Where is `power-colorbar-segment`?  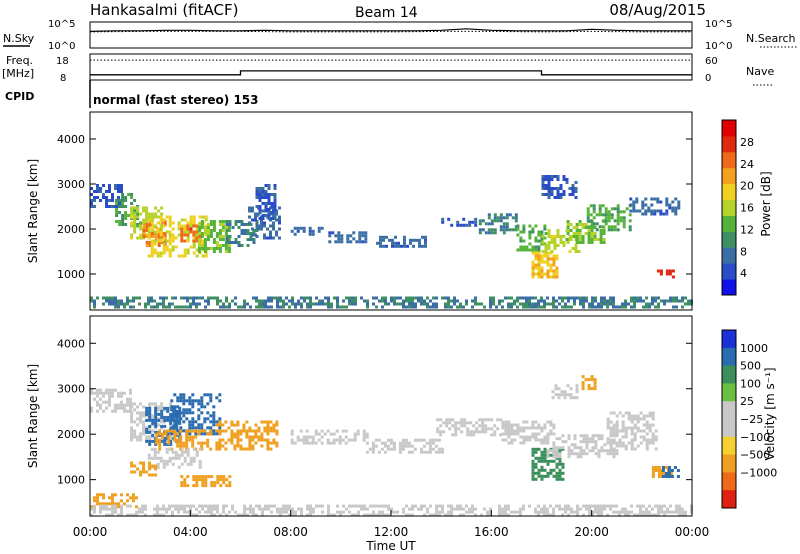 power-colorbar-segment is located at coordinates (729, 192).